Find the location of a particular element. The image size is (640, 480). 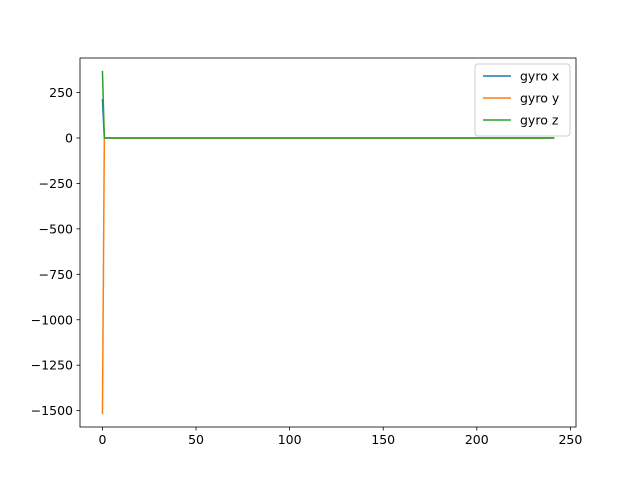

y-tick-label: −1500 is located at coordinates (52, 410).